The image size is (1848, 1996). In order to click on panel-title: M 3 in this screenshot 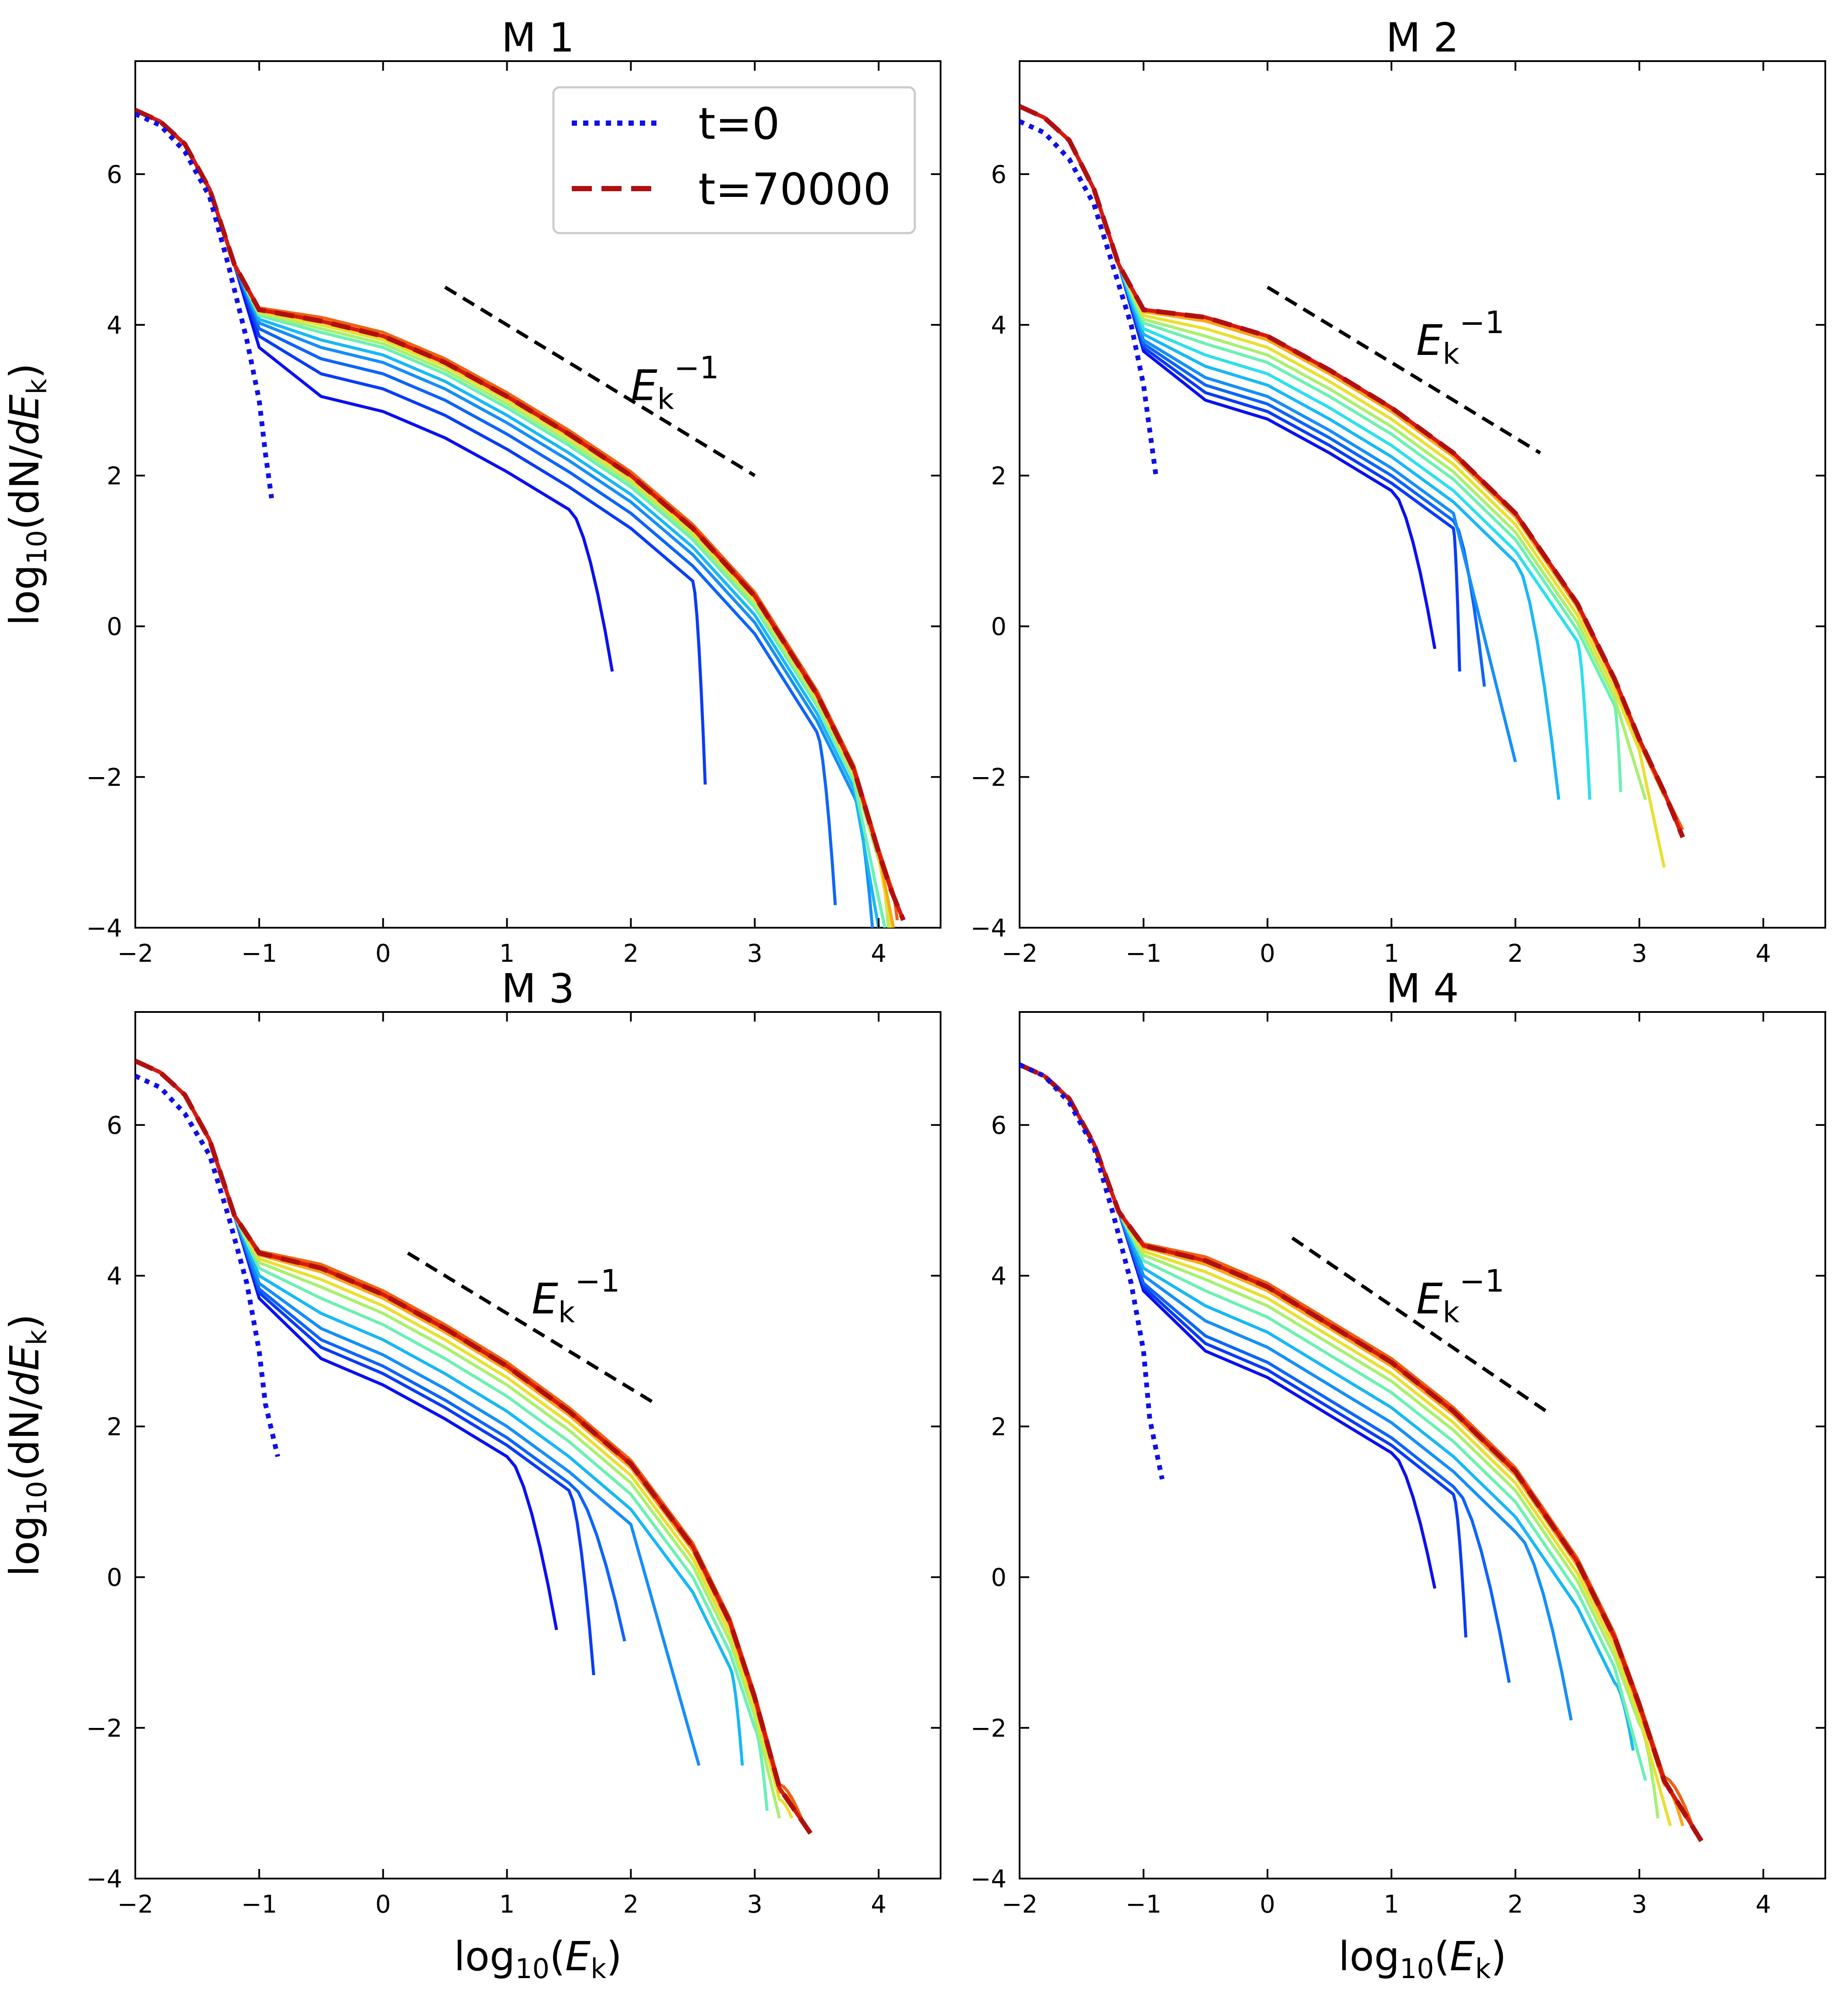, I will do `click(538, 988)`.